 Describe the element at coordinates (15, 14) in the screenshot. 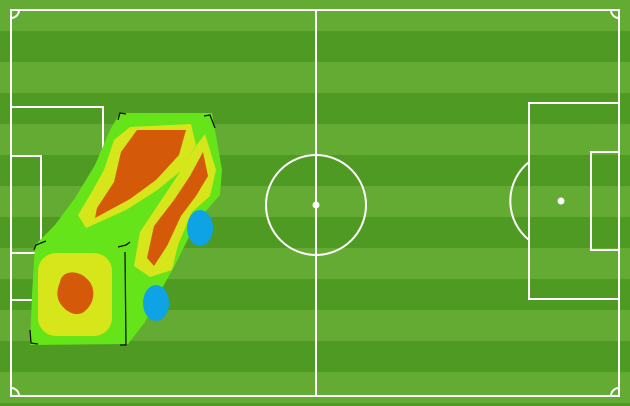

I see `corner-arc-top-left` at that location.